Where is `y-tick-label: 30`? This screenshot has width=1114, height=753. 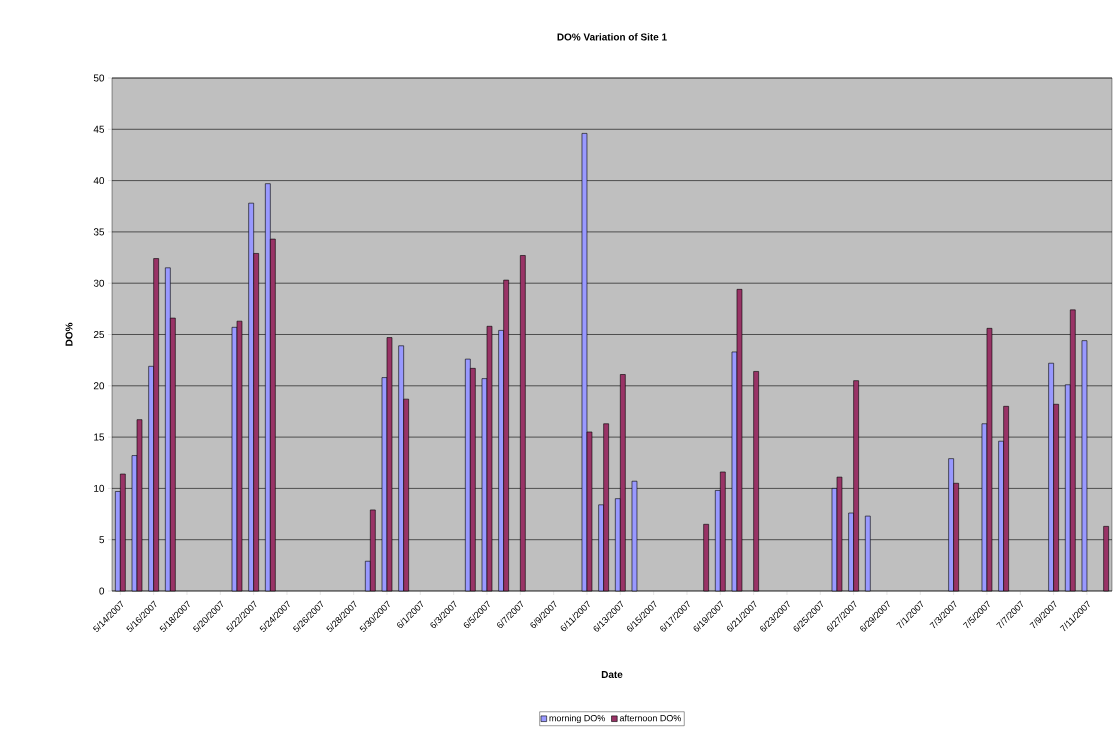
y-tick-label: 30 is located at coordinates (99, 283).